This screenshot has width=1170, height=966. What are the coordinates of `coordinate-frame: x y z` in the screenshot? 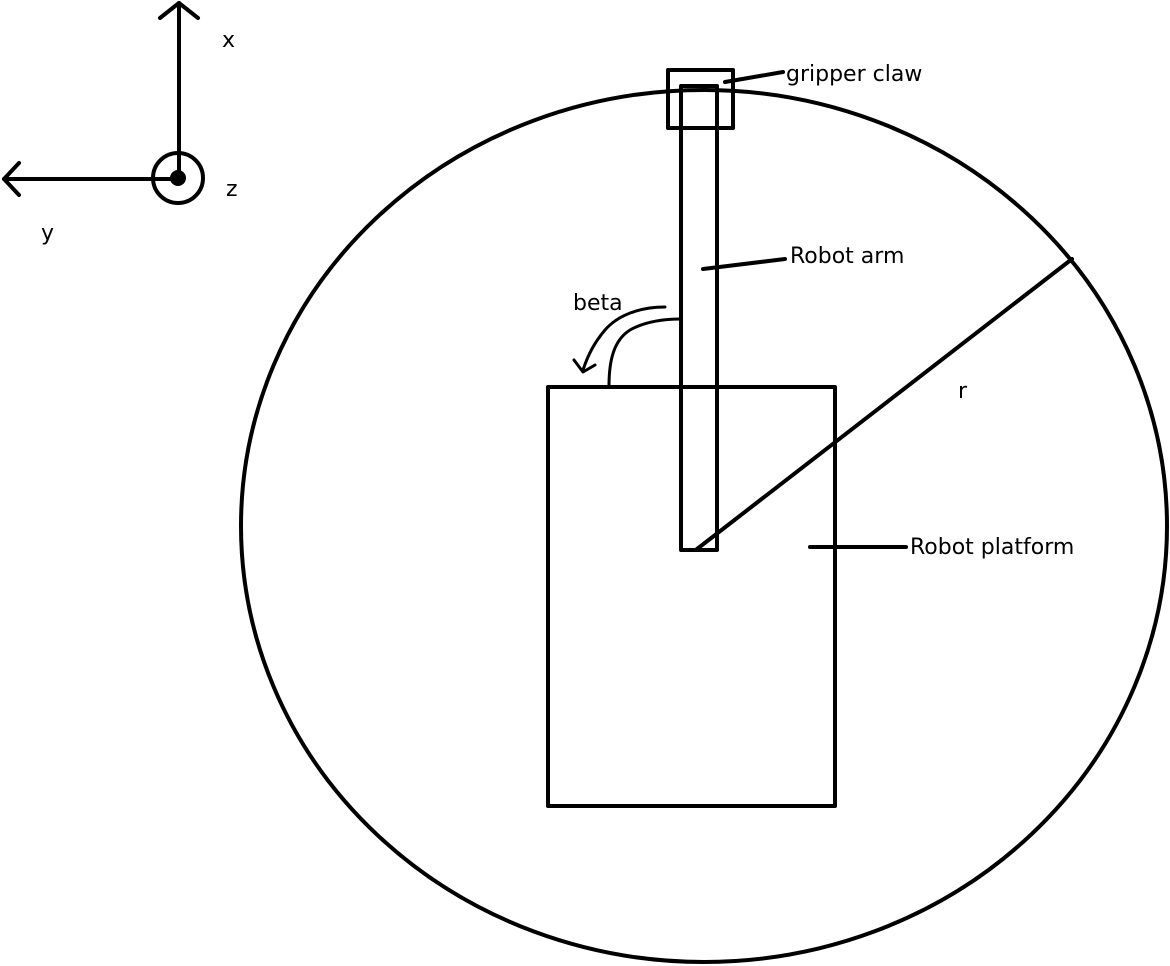 It's located at (120, 123).